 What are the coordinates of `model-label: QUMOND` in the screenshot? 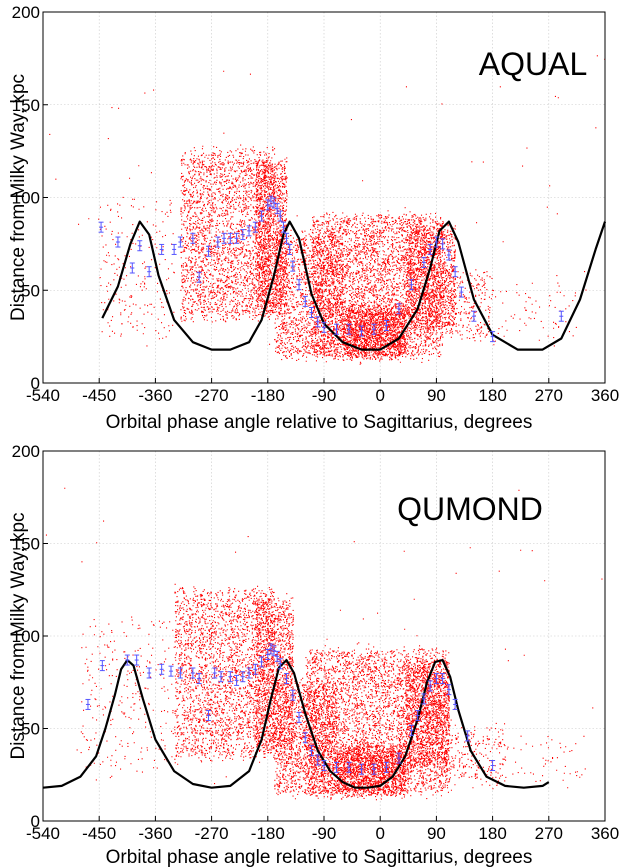 It's located at (470, 509).